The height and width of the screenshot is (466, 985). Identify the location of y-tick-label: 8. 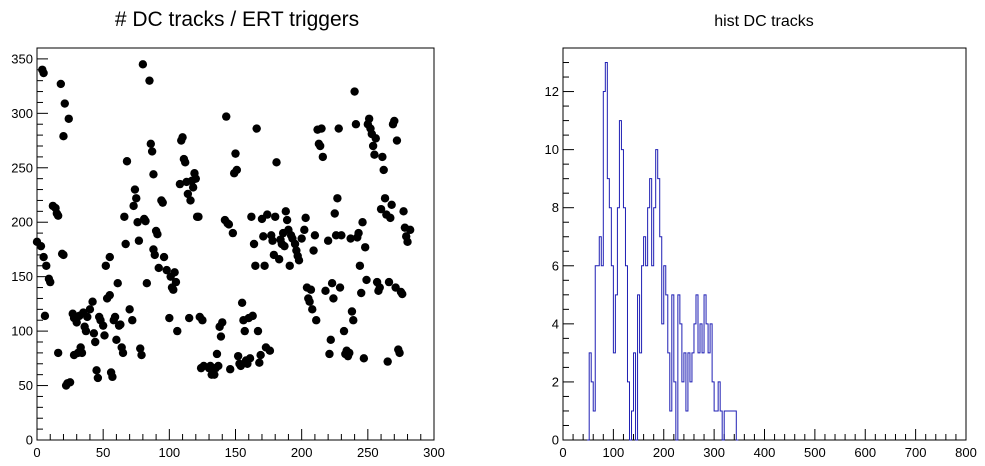
(555, 207).